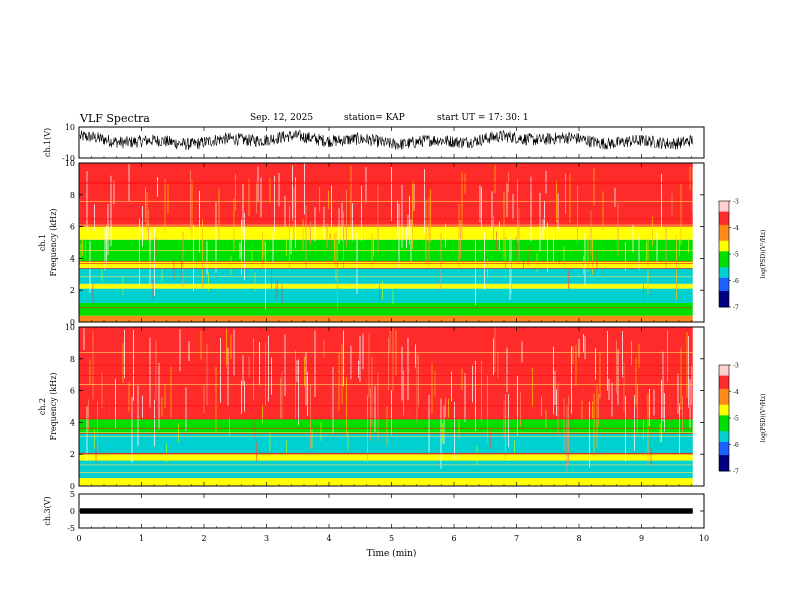 This screenshot has height=612, width=792. What do you see at coordinates (141, 538) in the screenshot?
I see `time-tick-label: 1` at bounding box center [141, 538].